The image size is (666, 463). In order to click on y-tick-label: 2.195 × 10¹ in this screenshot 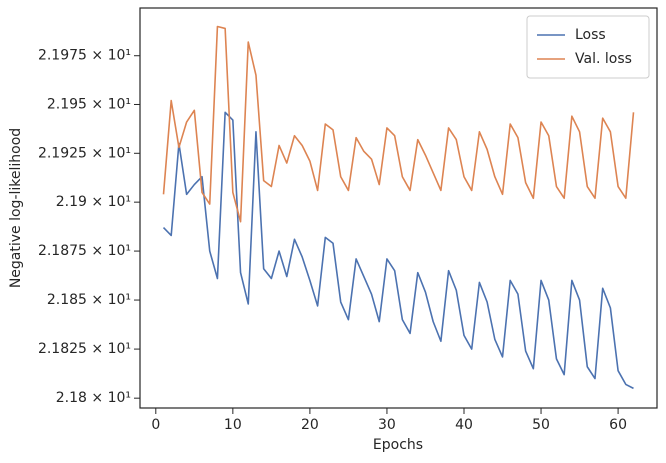, I will do `click(89, 104)`.